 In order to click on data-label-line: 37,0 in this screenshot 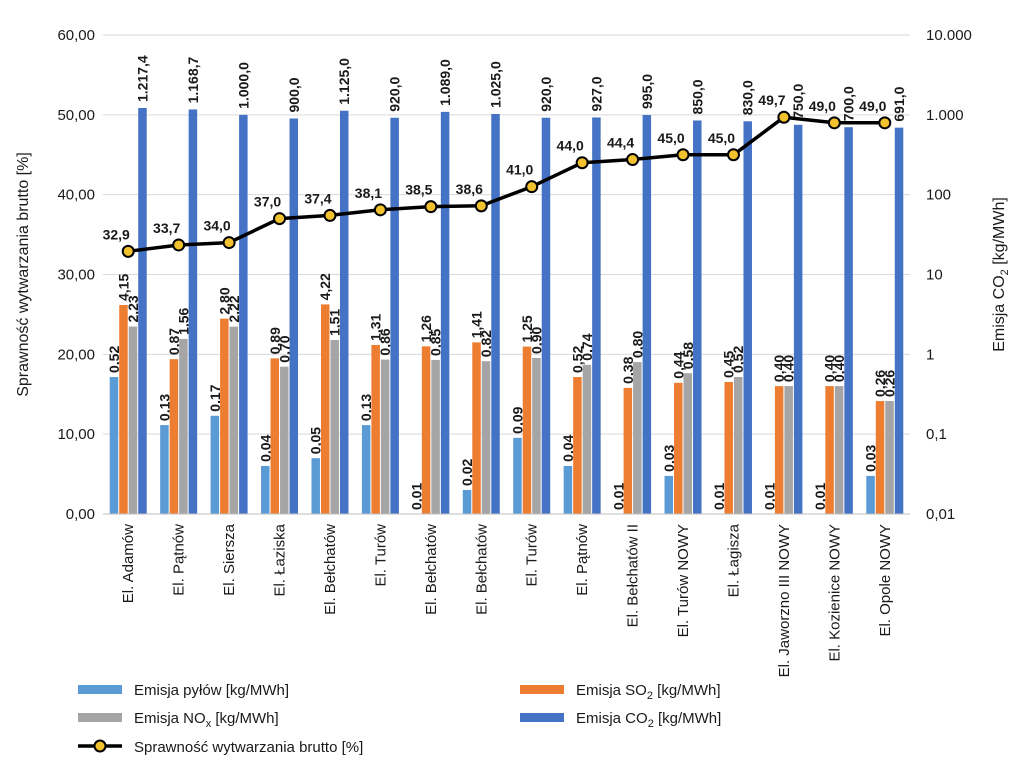, I will do `click(267, 202)`.